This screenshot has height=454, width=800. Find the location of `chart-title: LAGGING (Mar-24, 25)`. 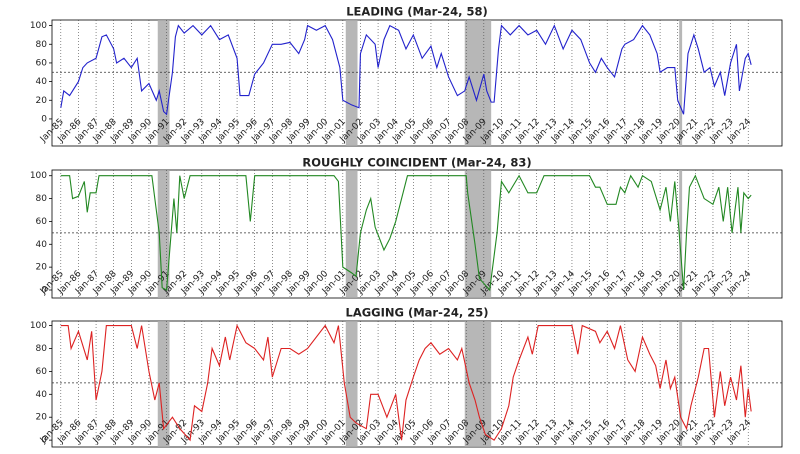

chart-title: LAGGING (Mar-24, 25) is located at coordinates (417, 313).